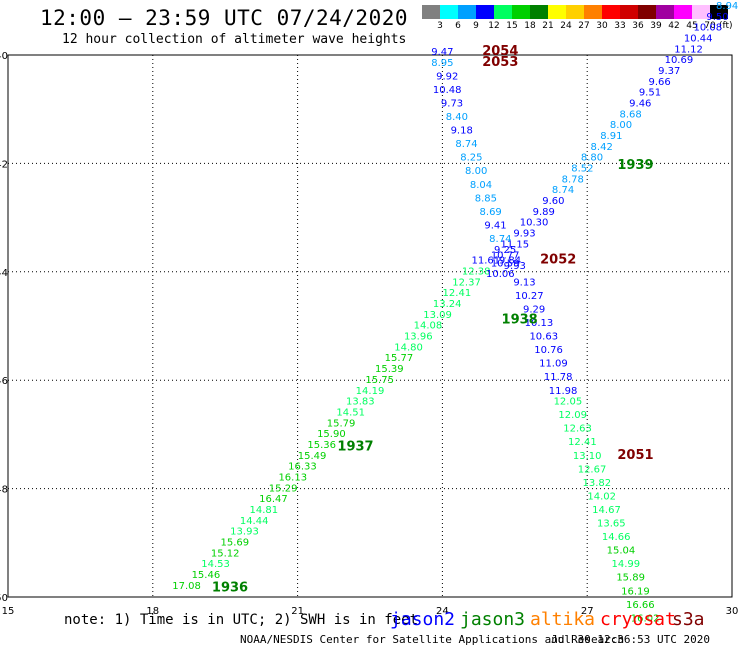  Describe the element at coordinates (152, 611) in the screenshot. I see `x-tick-label: 18` at that location.